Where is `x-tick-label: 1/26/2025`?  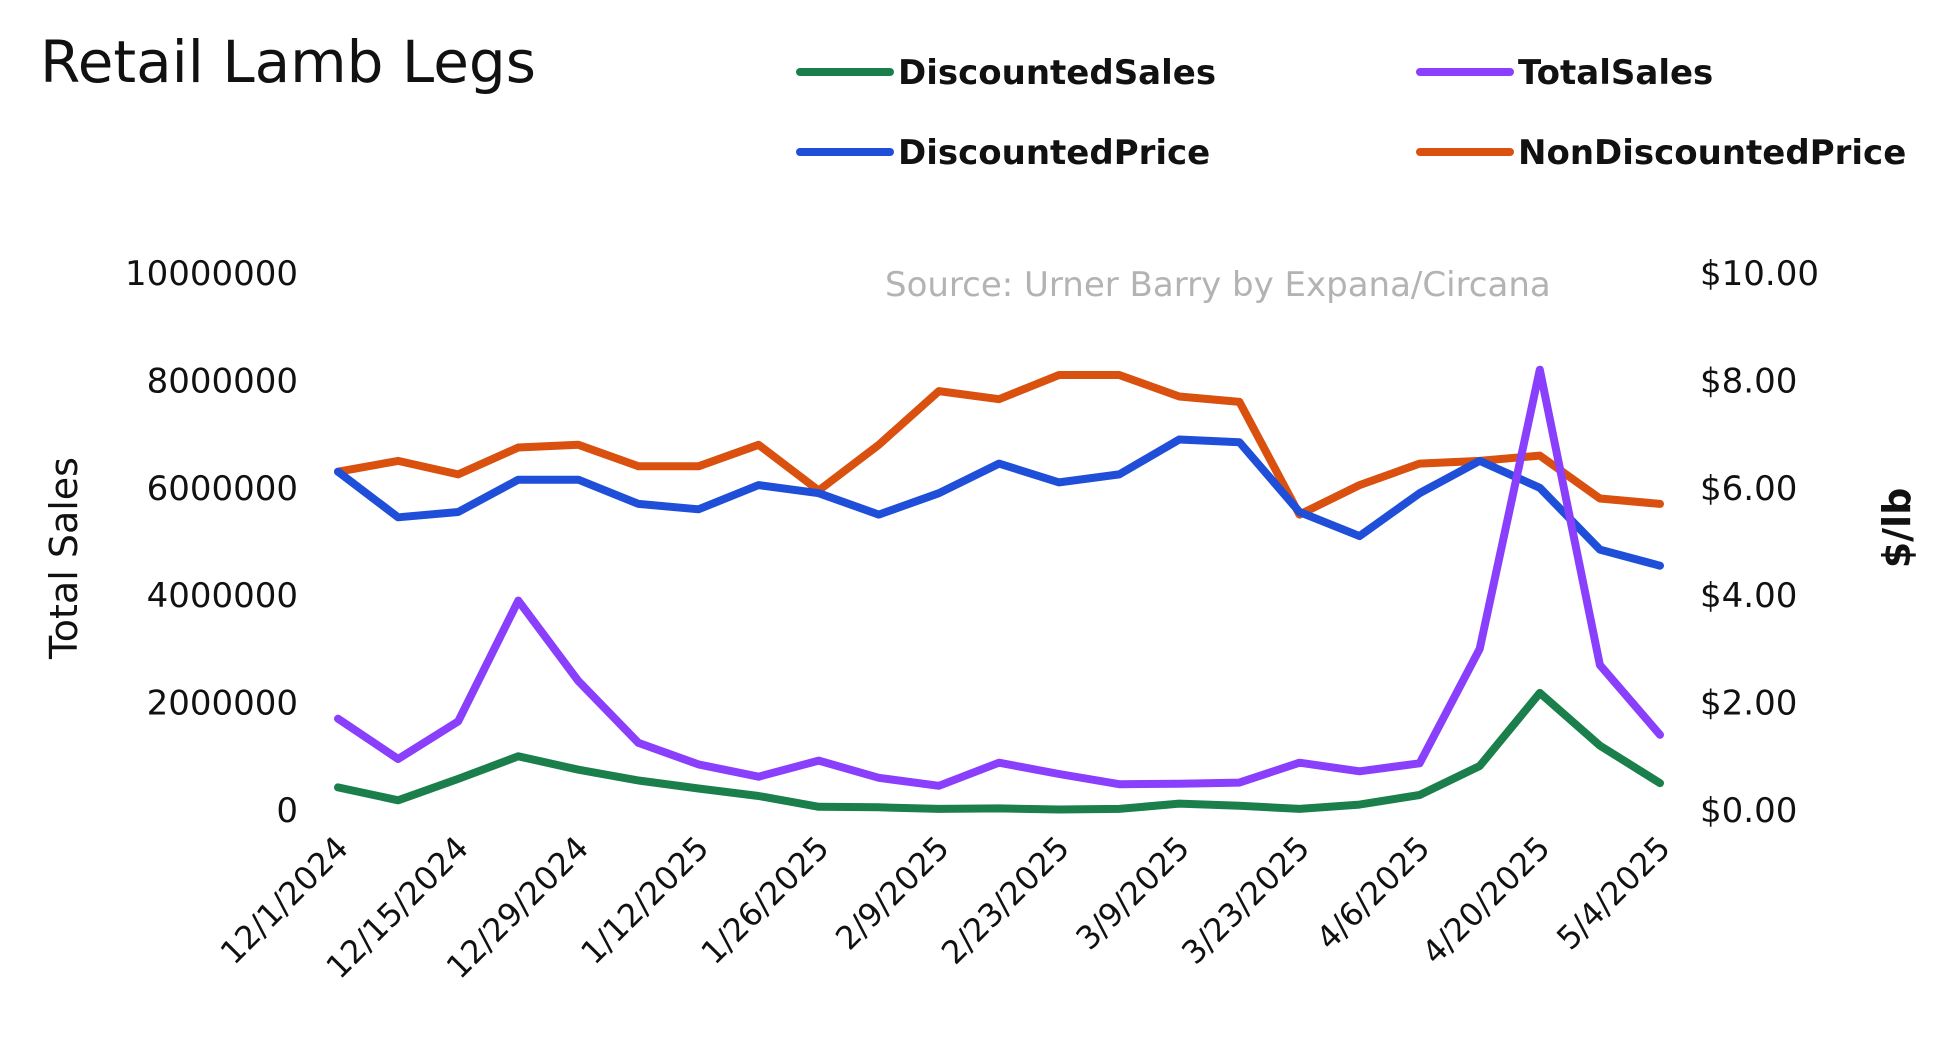
x-tick-label: 1/26/2025 is located at coordinates (764, 900).